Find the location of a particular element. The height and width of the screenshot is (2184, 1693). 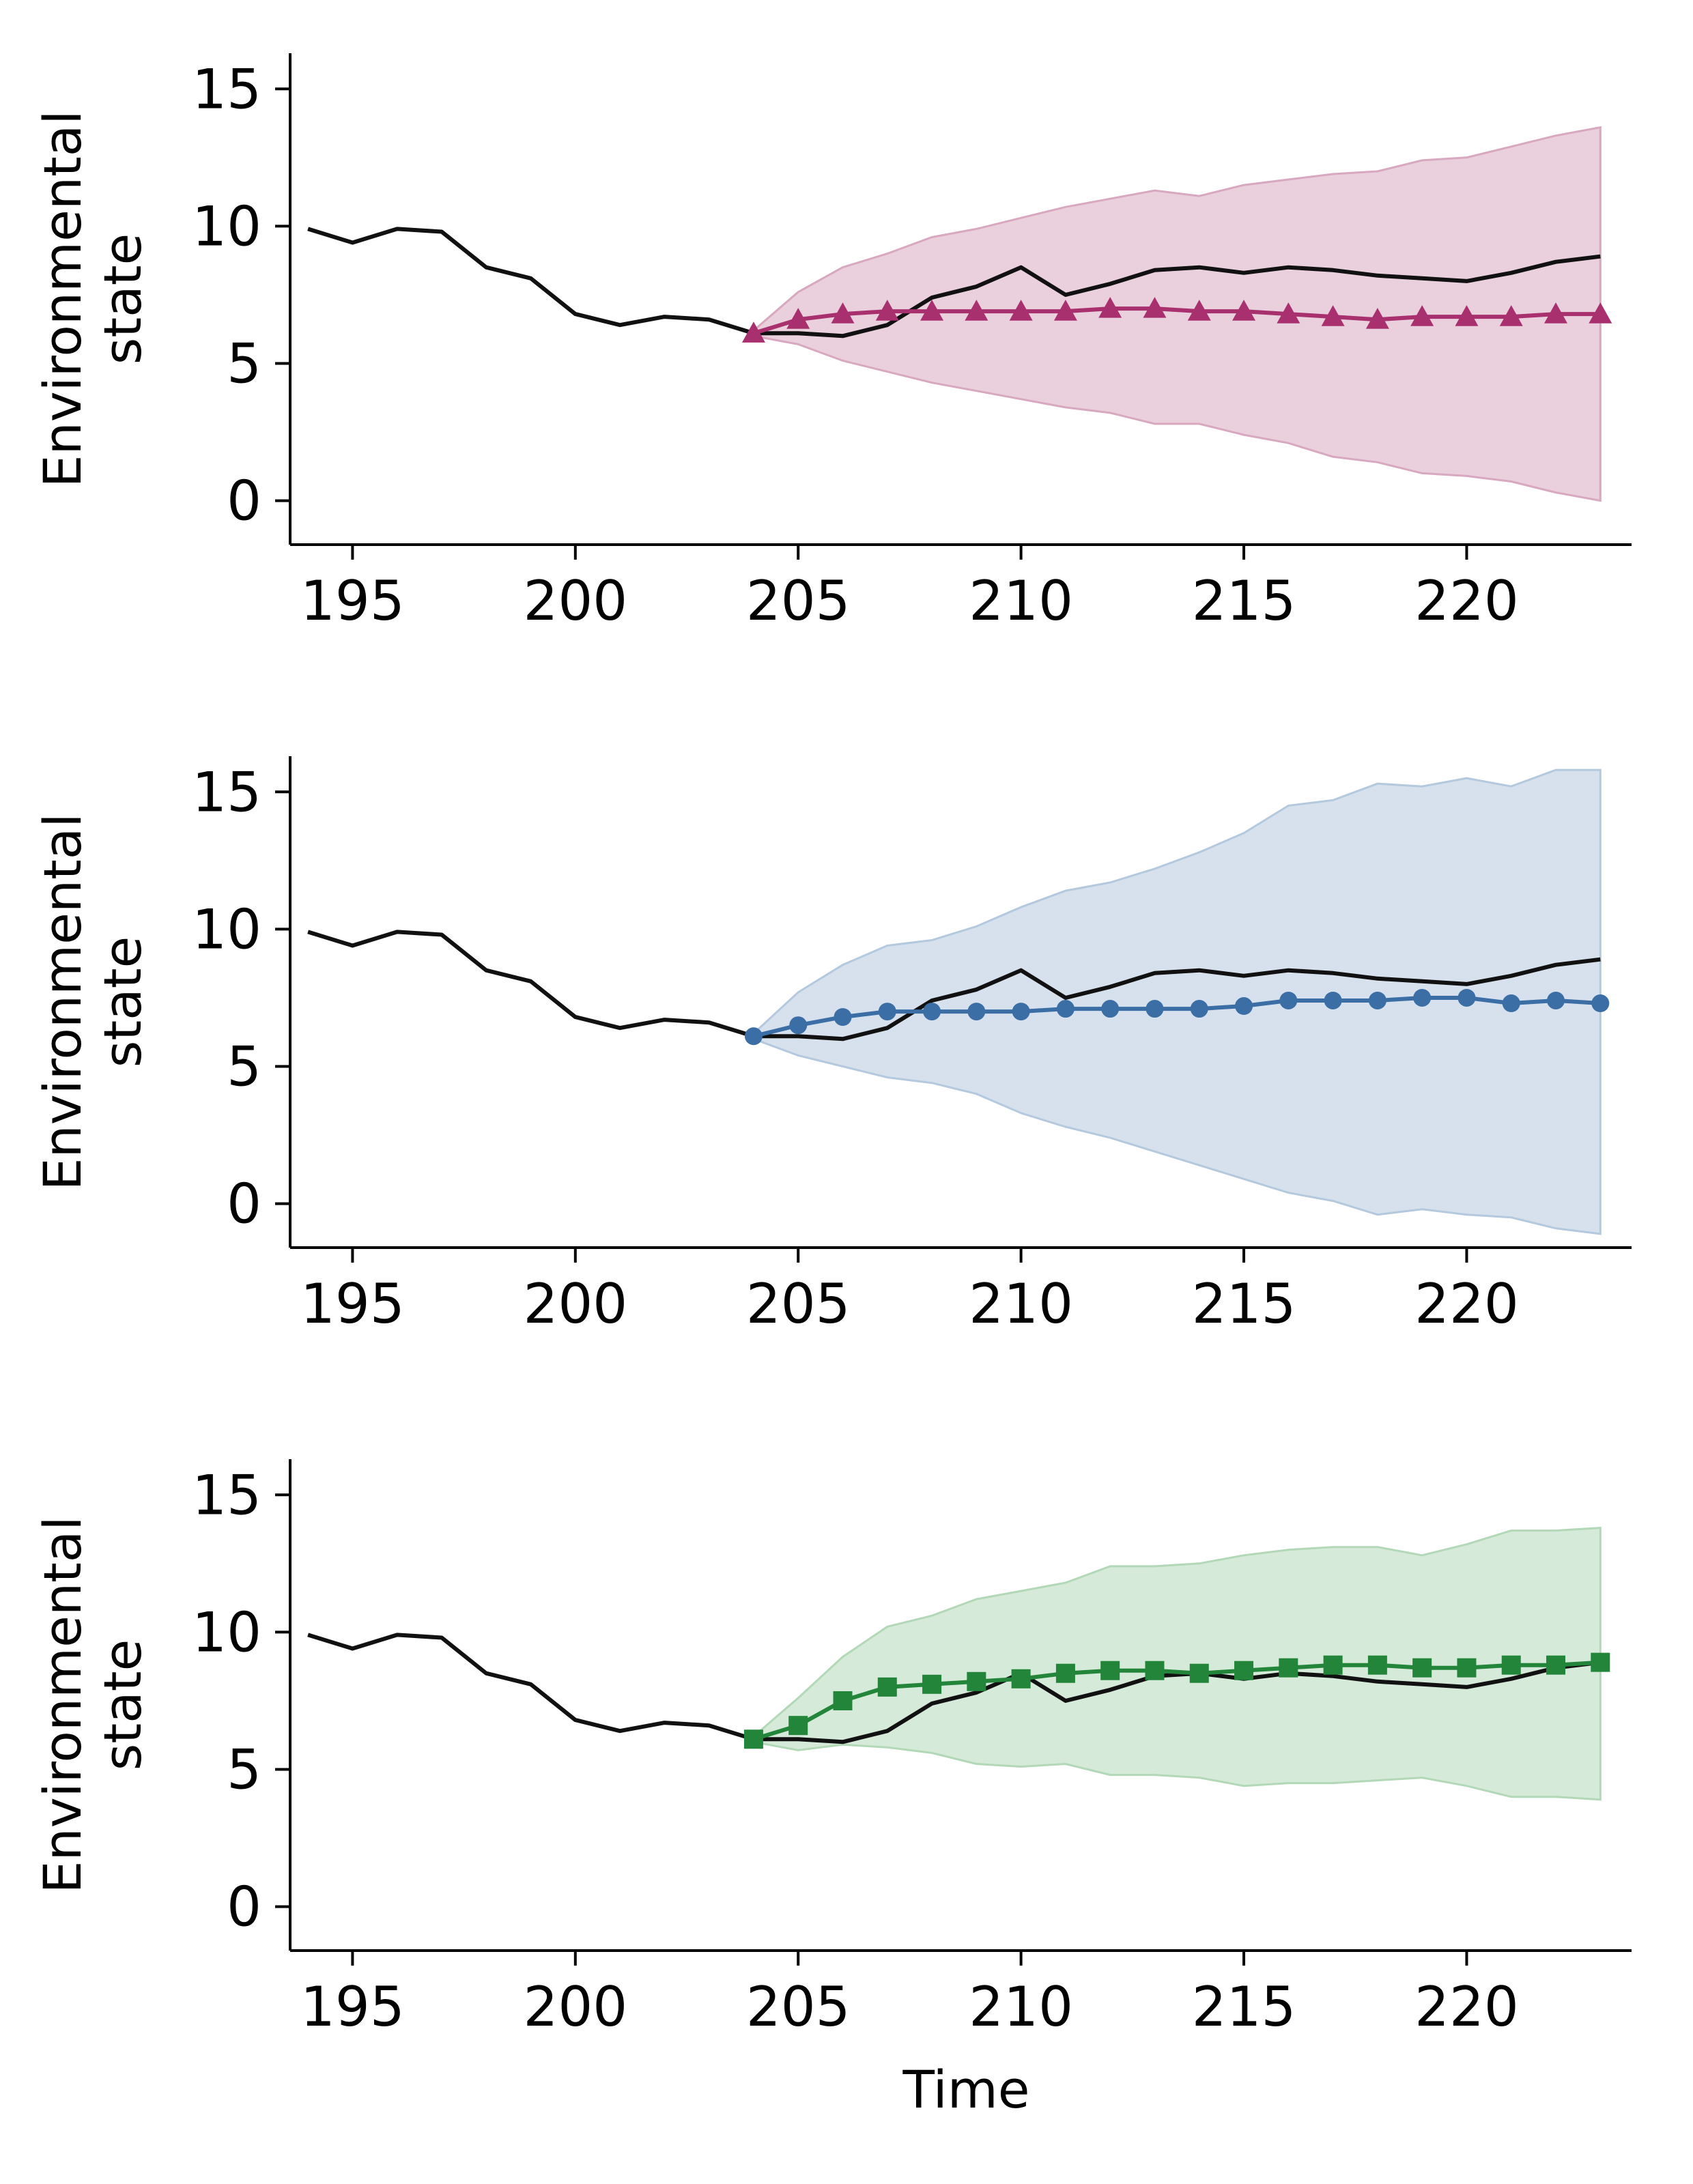

x-axis-label: Time is located at coordinates (966, 2089).